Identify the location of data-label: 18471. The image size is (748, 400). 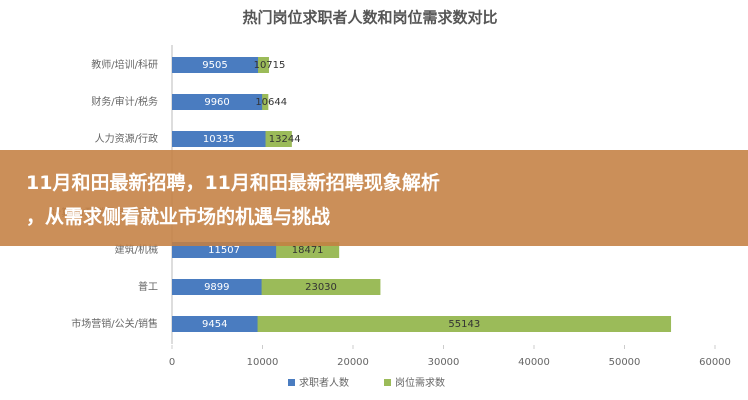
(308, 250).